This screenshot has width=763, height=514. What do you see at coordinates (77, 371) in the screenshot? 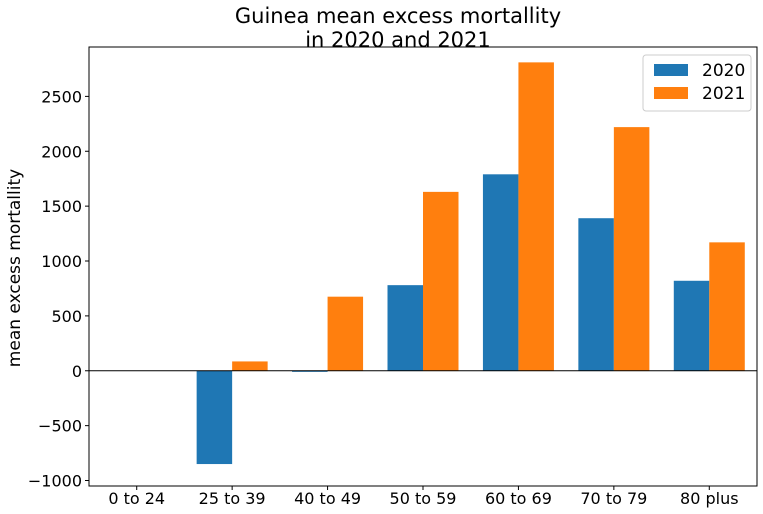
I see `y-tick-label: 0` at bounding box center [77, 371].